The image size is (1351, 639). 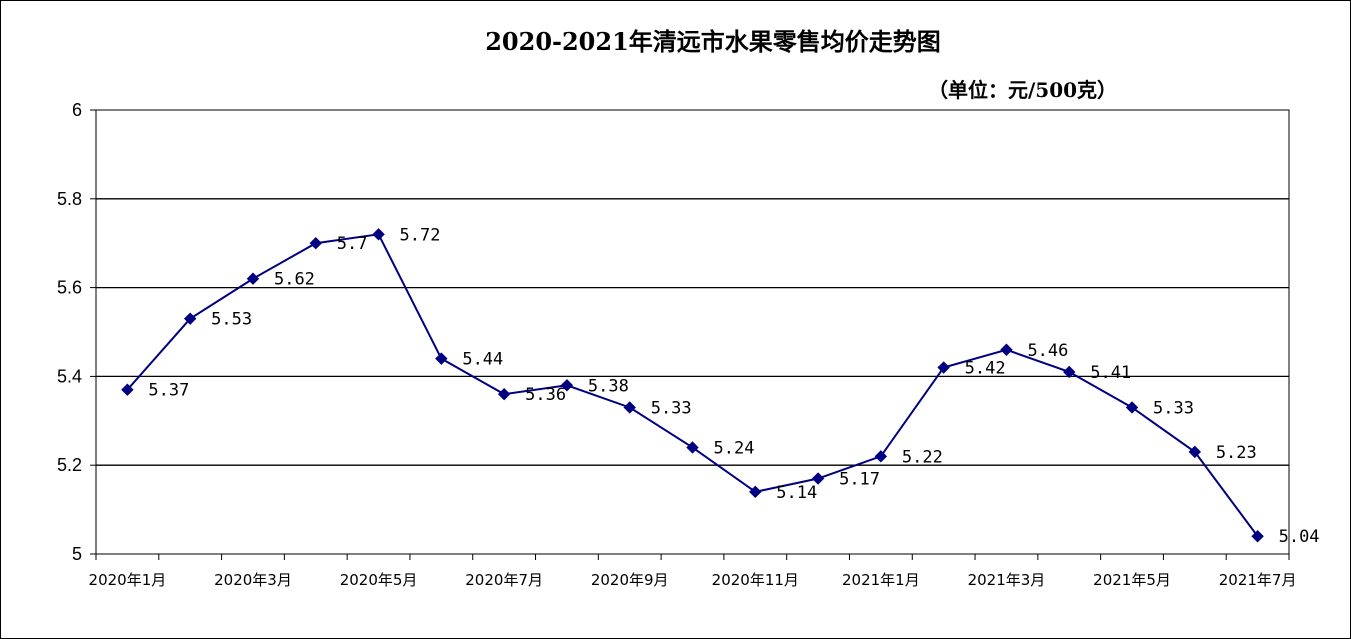 I want to click on chart-title: 2020-2021年清远市水果零售均价走势图, so click(x=713, y=41).